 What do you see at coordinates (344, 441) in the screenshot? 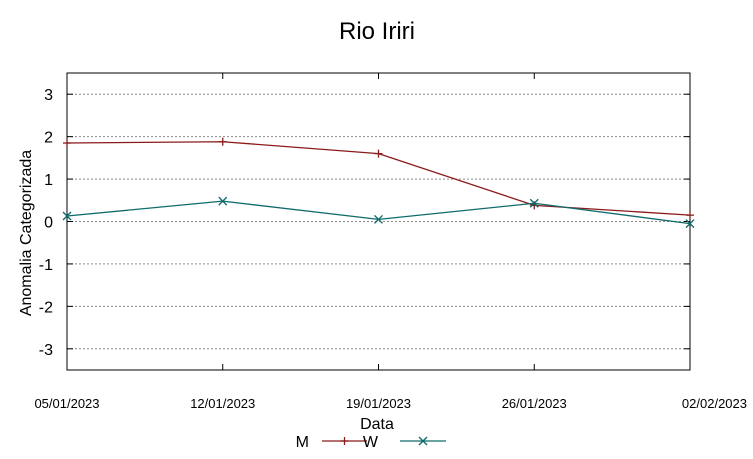
I see `legend-marker-M` at bounding box center [344, 441].